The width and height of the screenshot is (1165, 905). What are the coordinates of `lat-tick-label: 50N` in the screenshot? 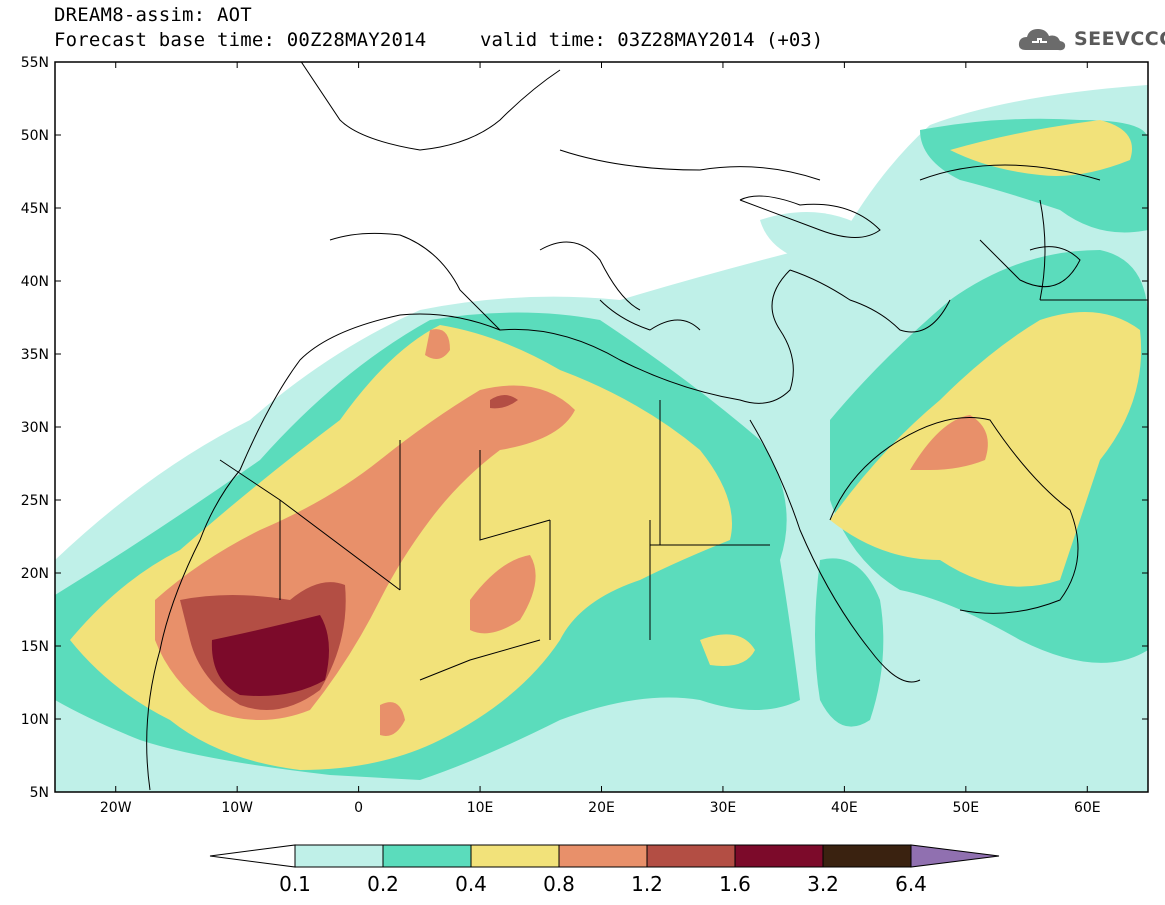 It's located at (35, 136).